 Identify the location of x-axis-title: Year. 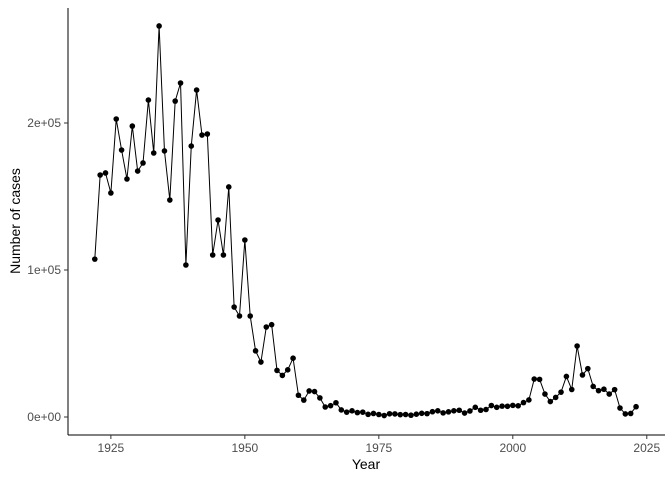
(366, 464).